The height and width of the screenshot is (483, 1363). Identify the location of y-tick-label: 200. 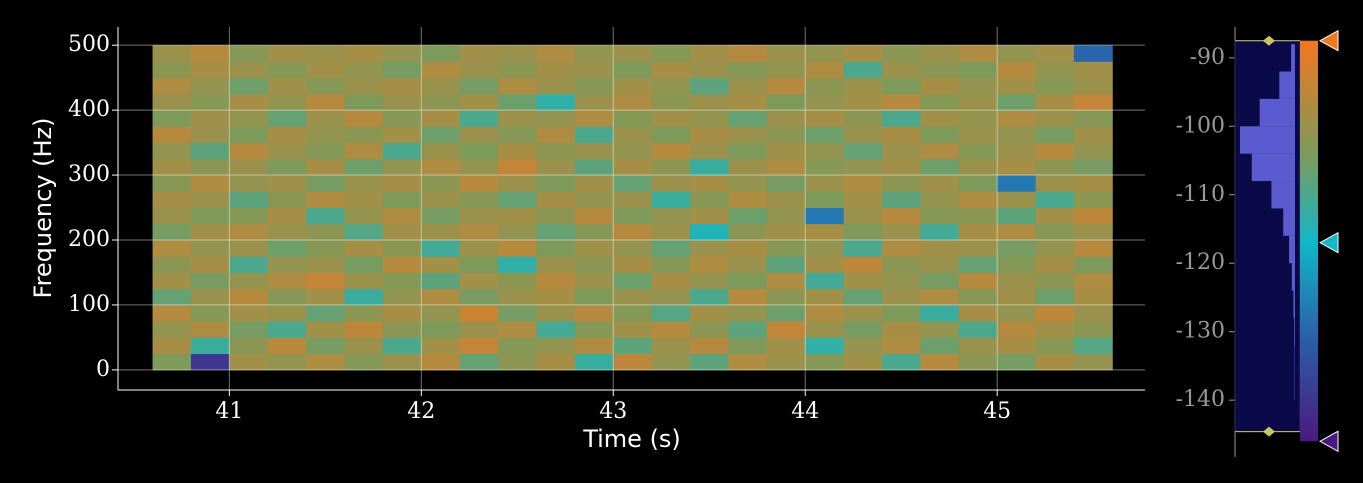
(89, 239).